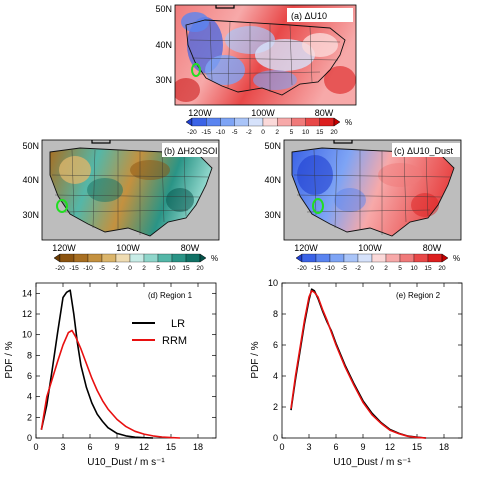 This screenshot has width=500, height=478. Describe the element at coordinates (128, 248) in the screenshot. I see `map-b-lon-tick: 100W` at that location.